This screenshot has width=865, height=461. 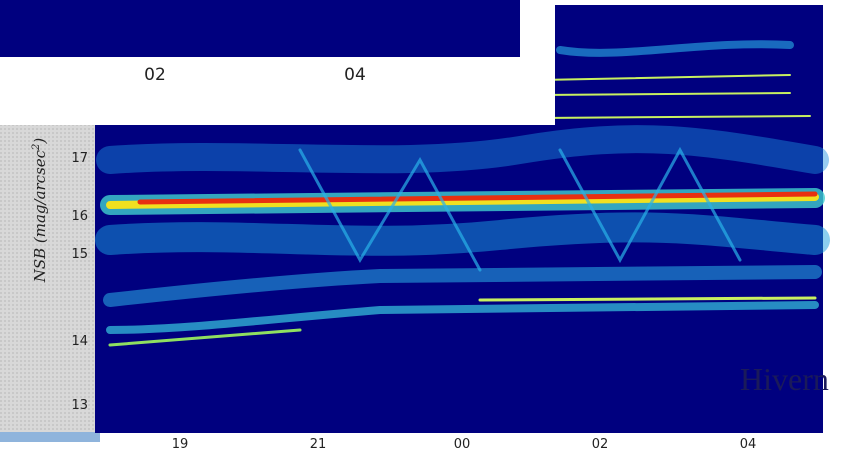 I want to click on y-tick-label: 16, so click(x=79, y=216).